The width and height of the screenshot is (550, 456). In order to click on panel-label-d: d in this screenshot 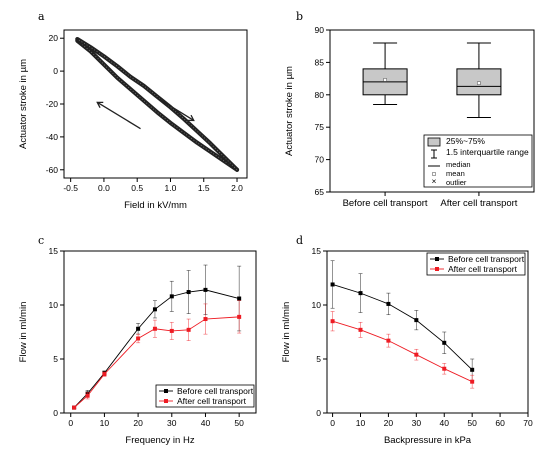, I will do `click(299, 240)`.